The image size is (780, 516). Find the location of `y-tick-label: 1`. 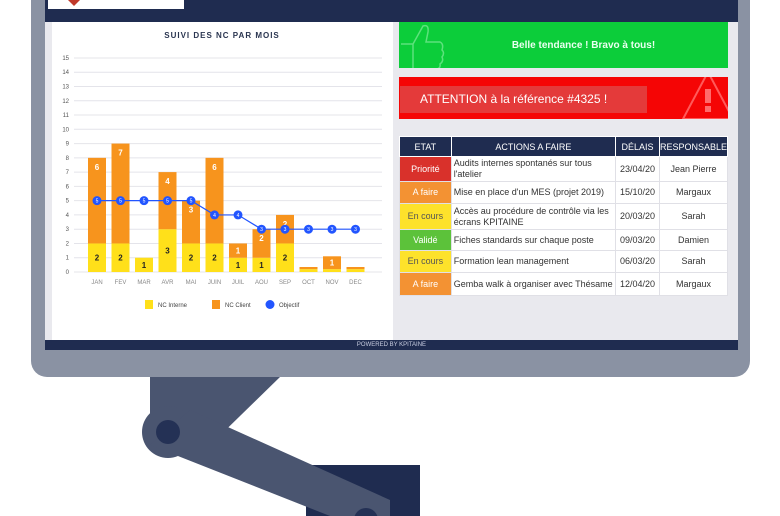

y-tick-label: 1 is located at coordinates (68, 259).